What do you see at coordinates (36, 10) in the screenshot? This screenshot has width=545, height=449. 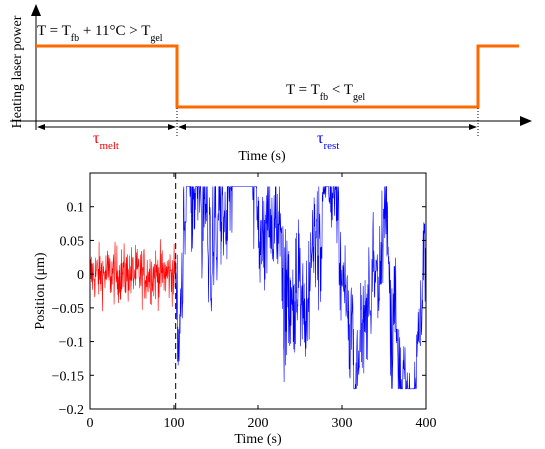 I see `top-y-arrowhead` at bounding box center [36, 10].